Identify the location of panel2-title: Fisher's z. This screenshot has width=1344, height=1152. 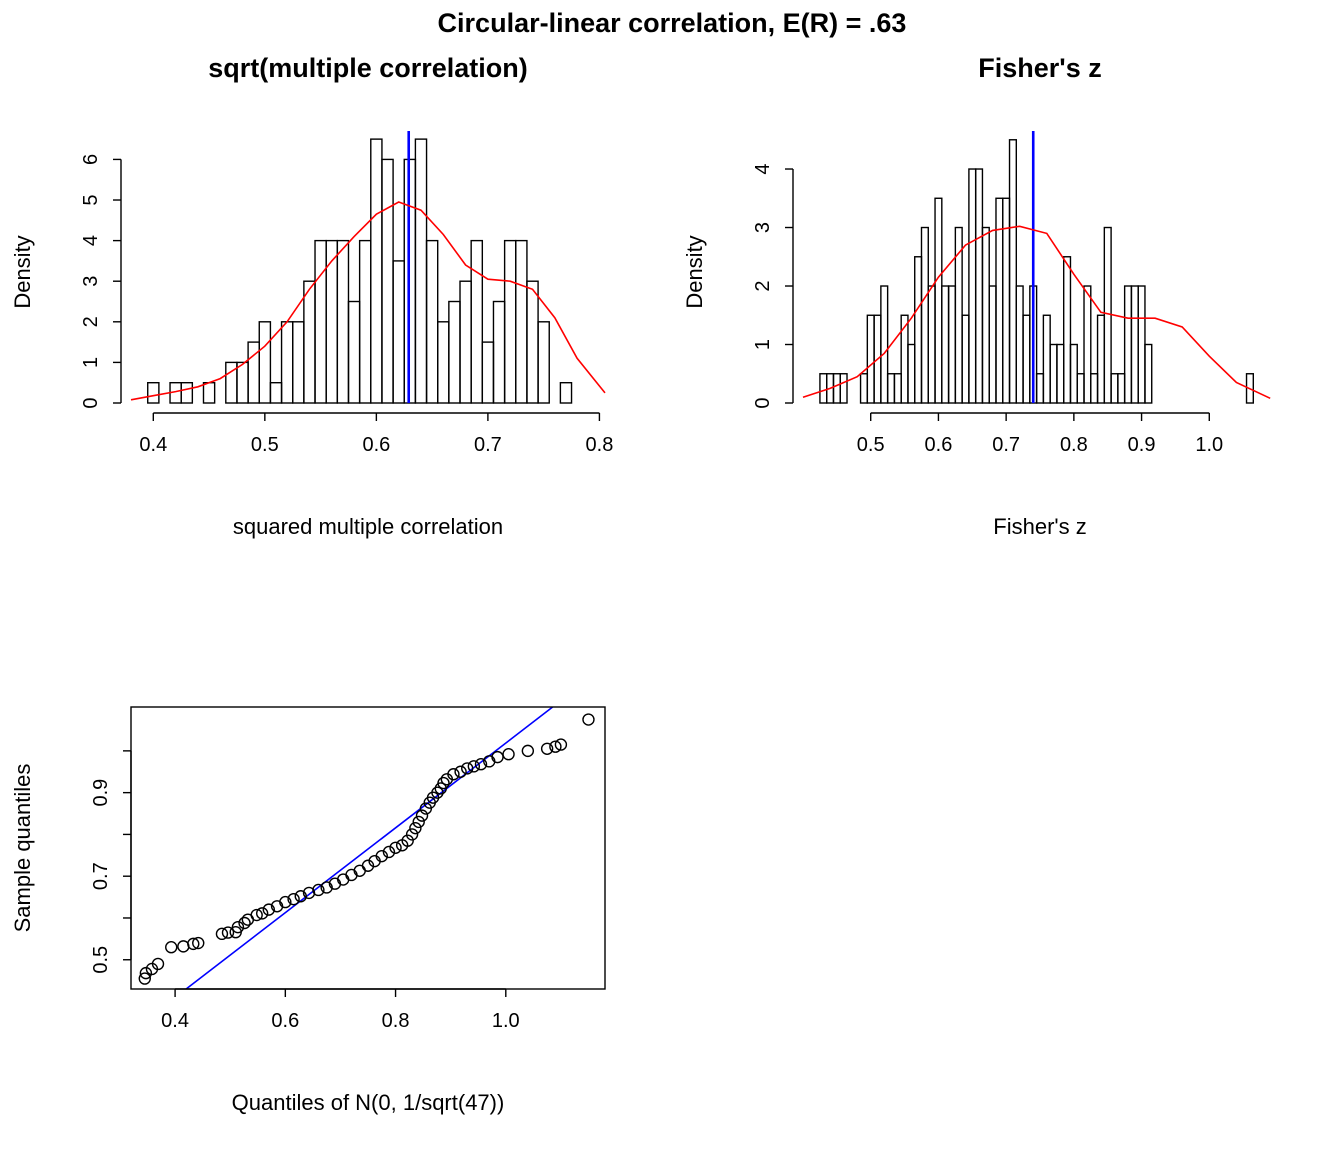
(1039, 68).